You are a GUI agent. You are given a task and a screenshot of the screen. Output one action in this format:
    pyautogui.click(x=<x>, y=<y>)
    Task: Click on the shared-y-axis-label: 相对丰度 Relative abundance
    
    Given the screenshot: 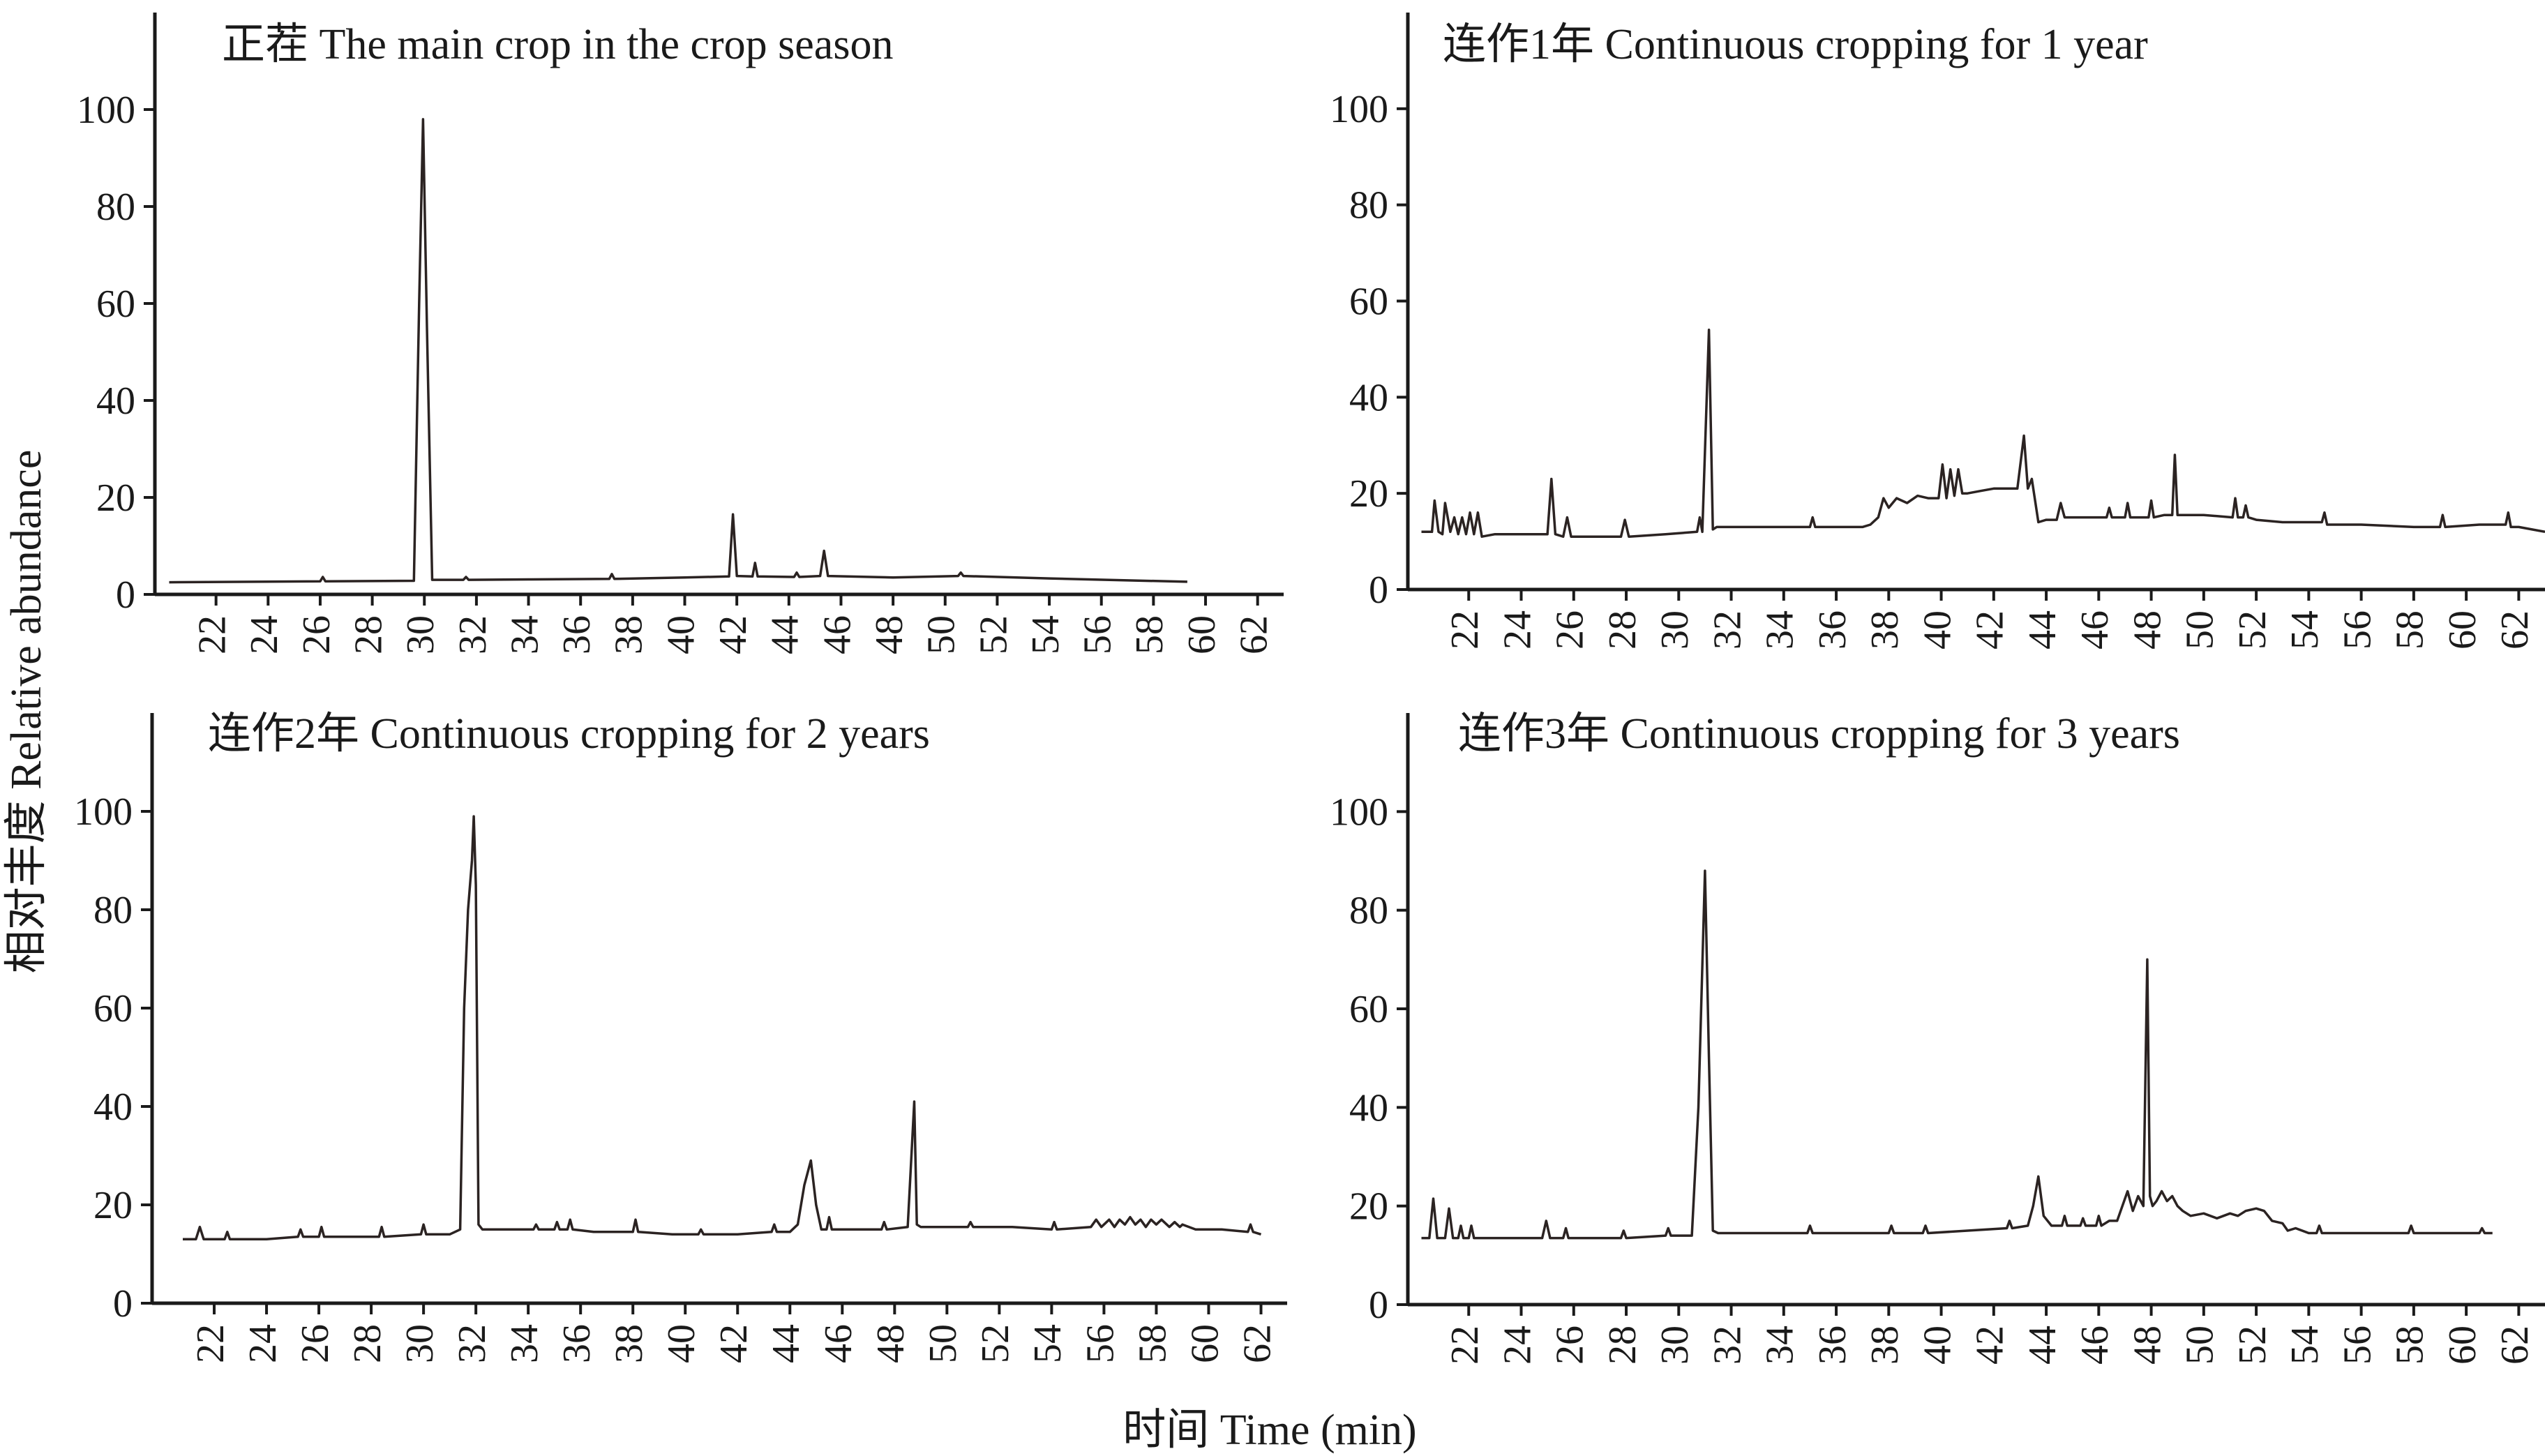 What is the action you would take?
    pyautogui.click(x=26, y=712)
    